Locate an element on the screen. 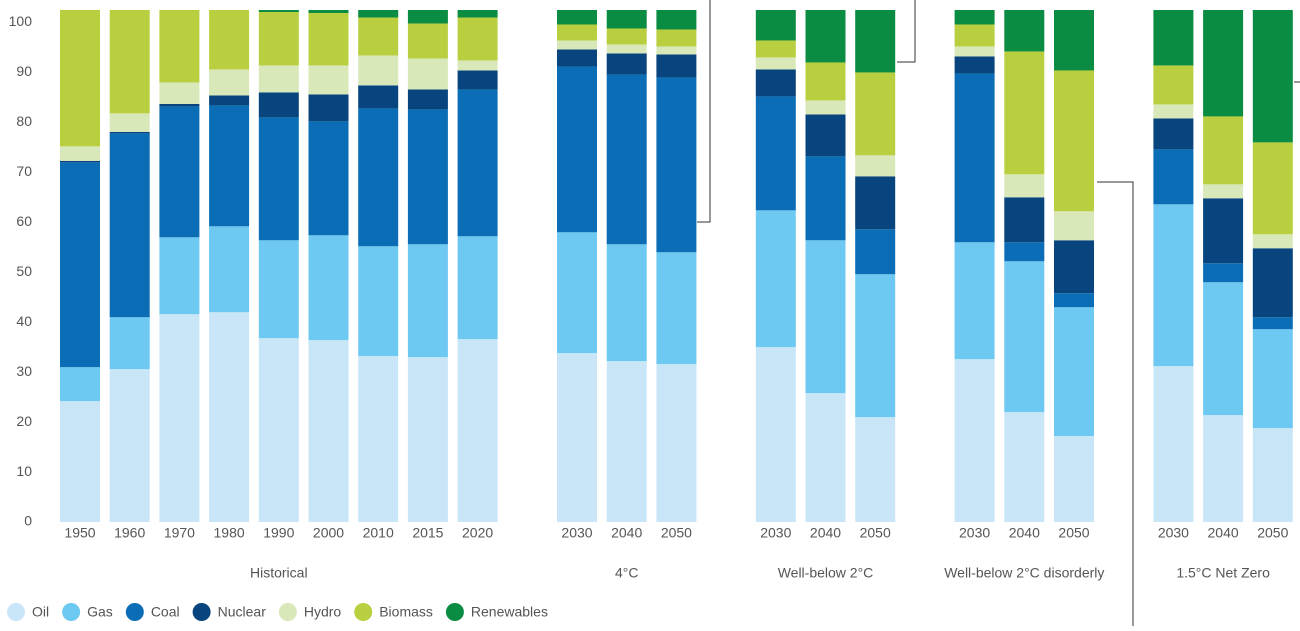 The width and height of the screenshot is (1300, 631). x-tick-label: 2015 is located at coordinates (427, 533).